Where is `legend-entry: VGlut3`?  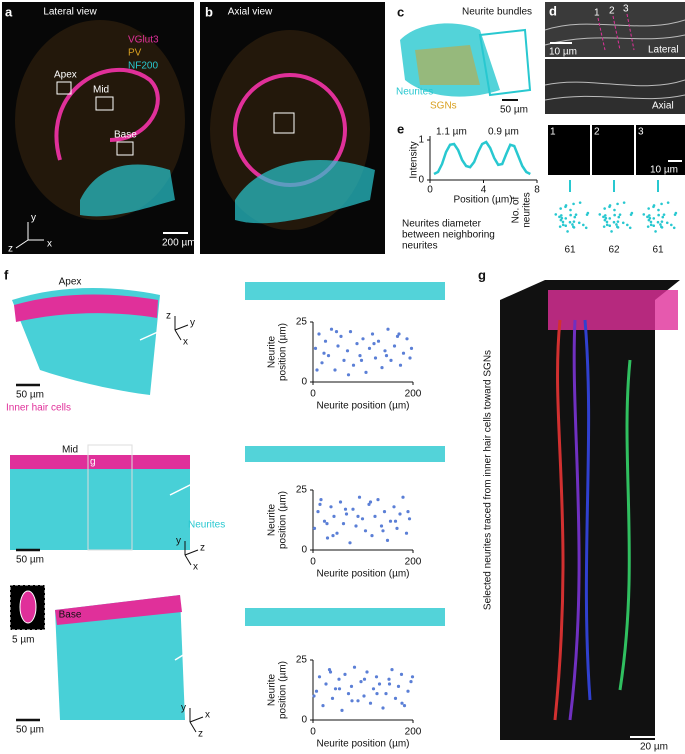
legend-entry: VGlut3 is located at coordinates (143, 40).